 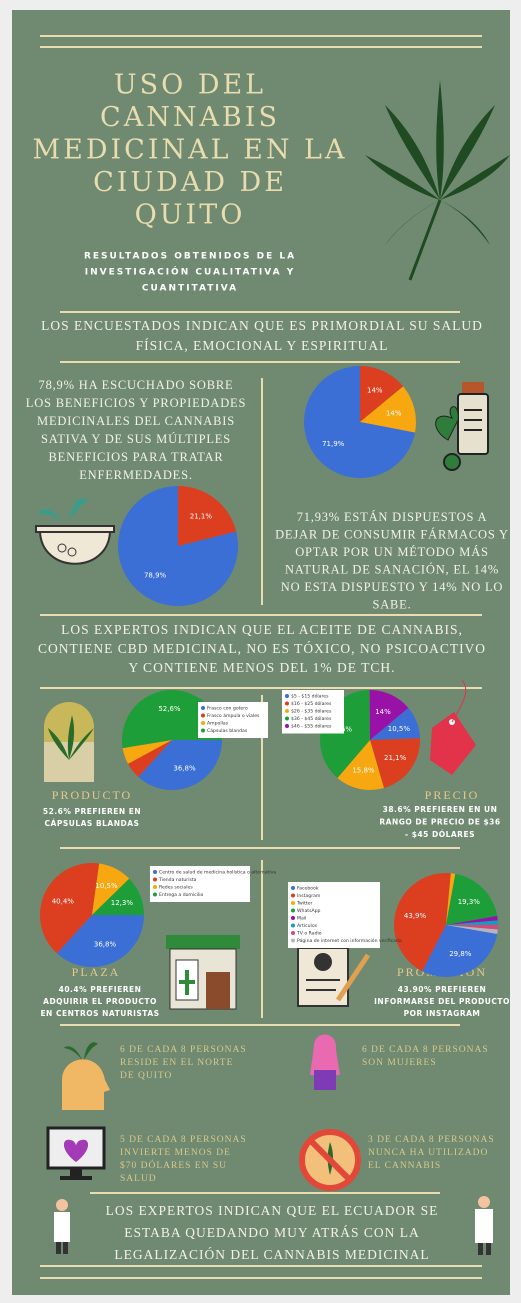 I want to click on legend-label: Mail, so click(x=301, y=919).